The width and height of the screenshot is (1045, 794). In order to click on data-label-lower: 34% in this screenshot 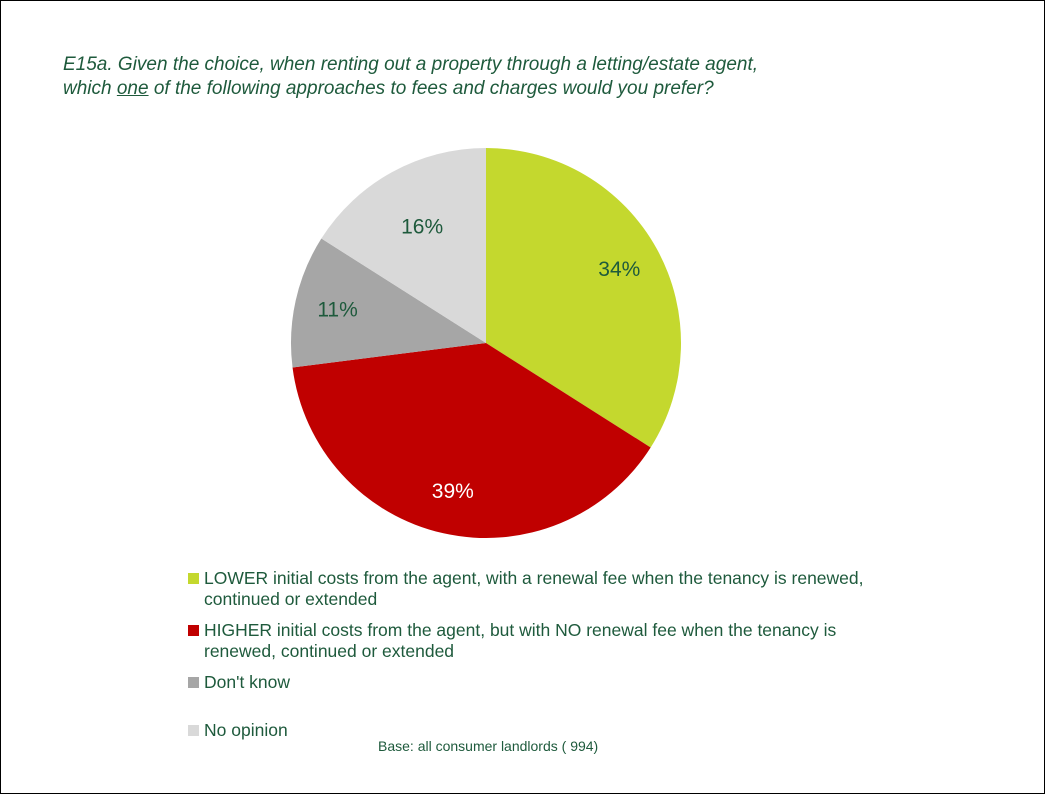, I will do `click(619, 269)`.